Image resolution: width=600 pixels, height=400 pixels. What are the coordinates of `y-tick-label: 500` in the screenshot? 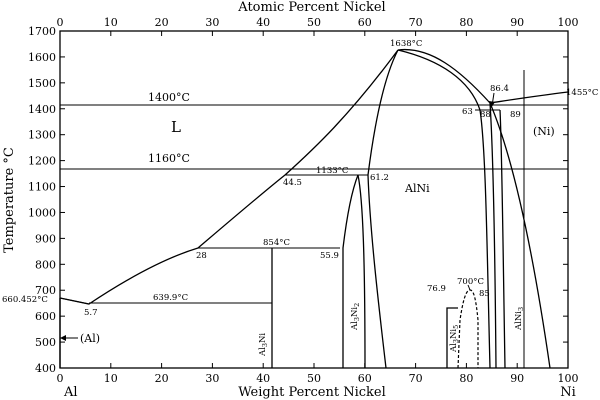 It's located at (45, 342).